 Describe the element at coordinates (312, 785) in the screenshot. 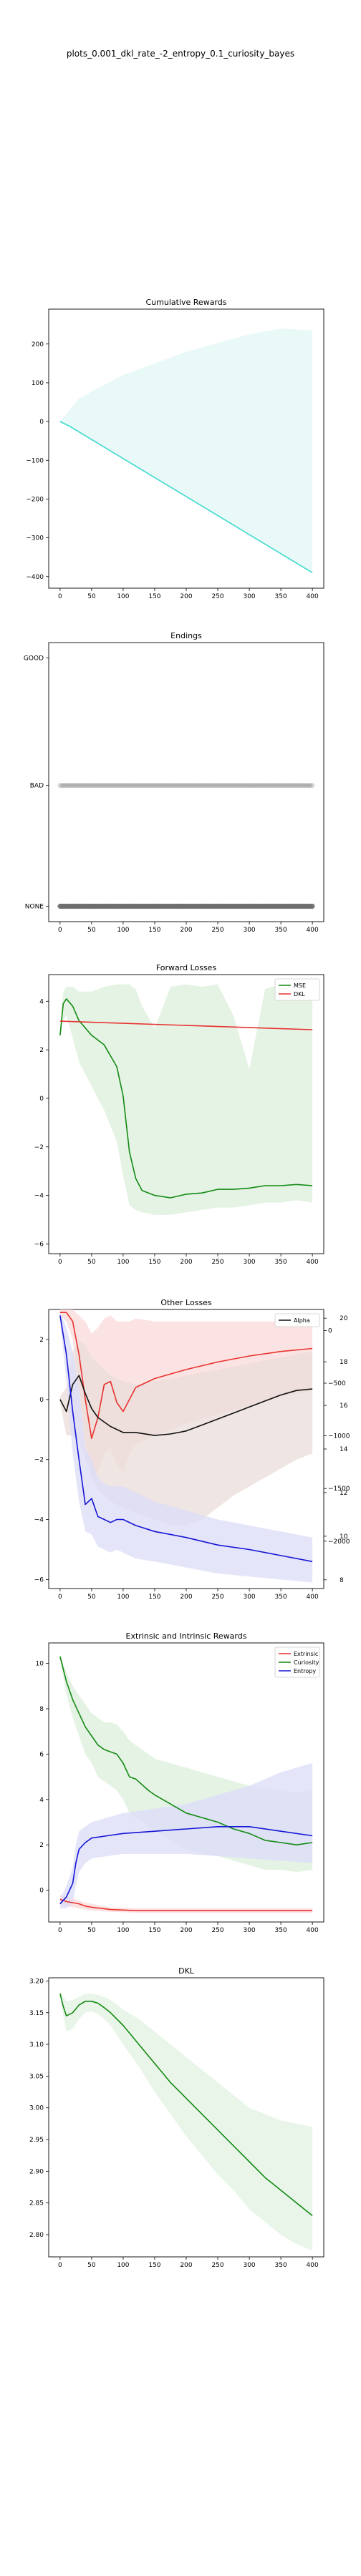

I see `ending-marker` at that location.